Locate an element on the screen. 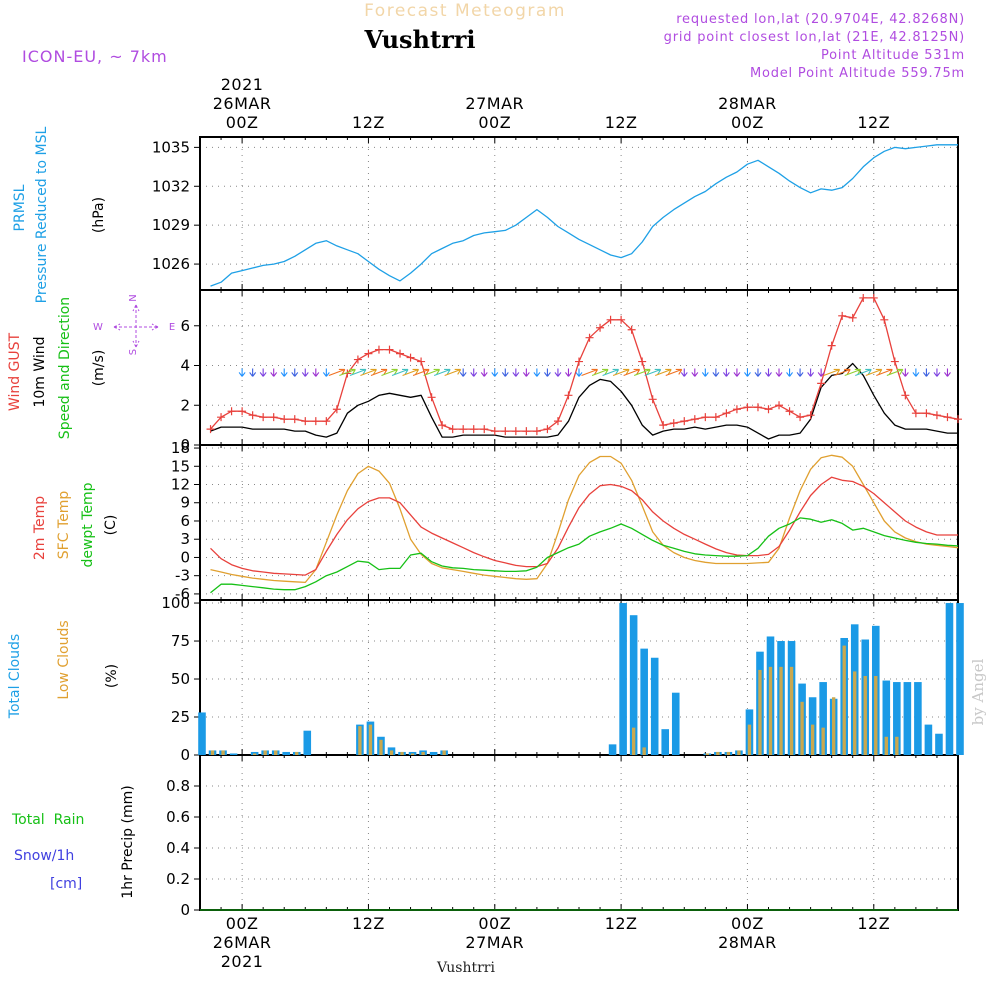 The image size is (1000, 1000). label-snow-unit: [cm] is located at coordinates (66, 884).